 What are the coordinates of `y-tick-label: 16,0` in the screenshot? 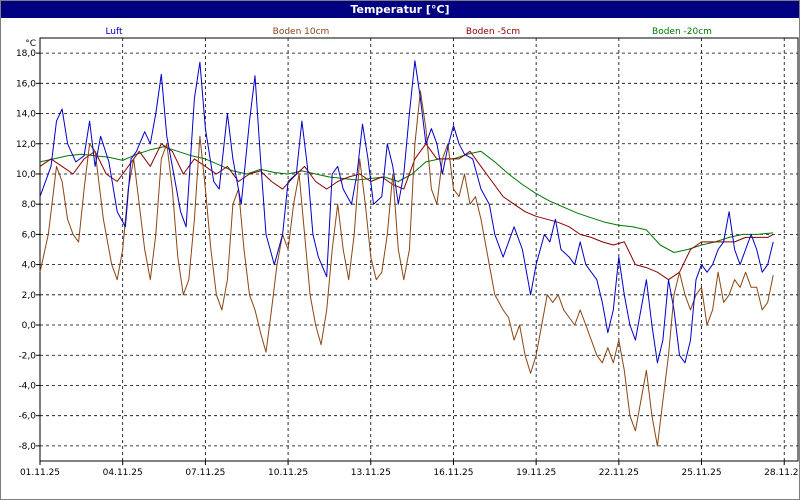 It's located at (26, 84).